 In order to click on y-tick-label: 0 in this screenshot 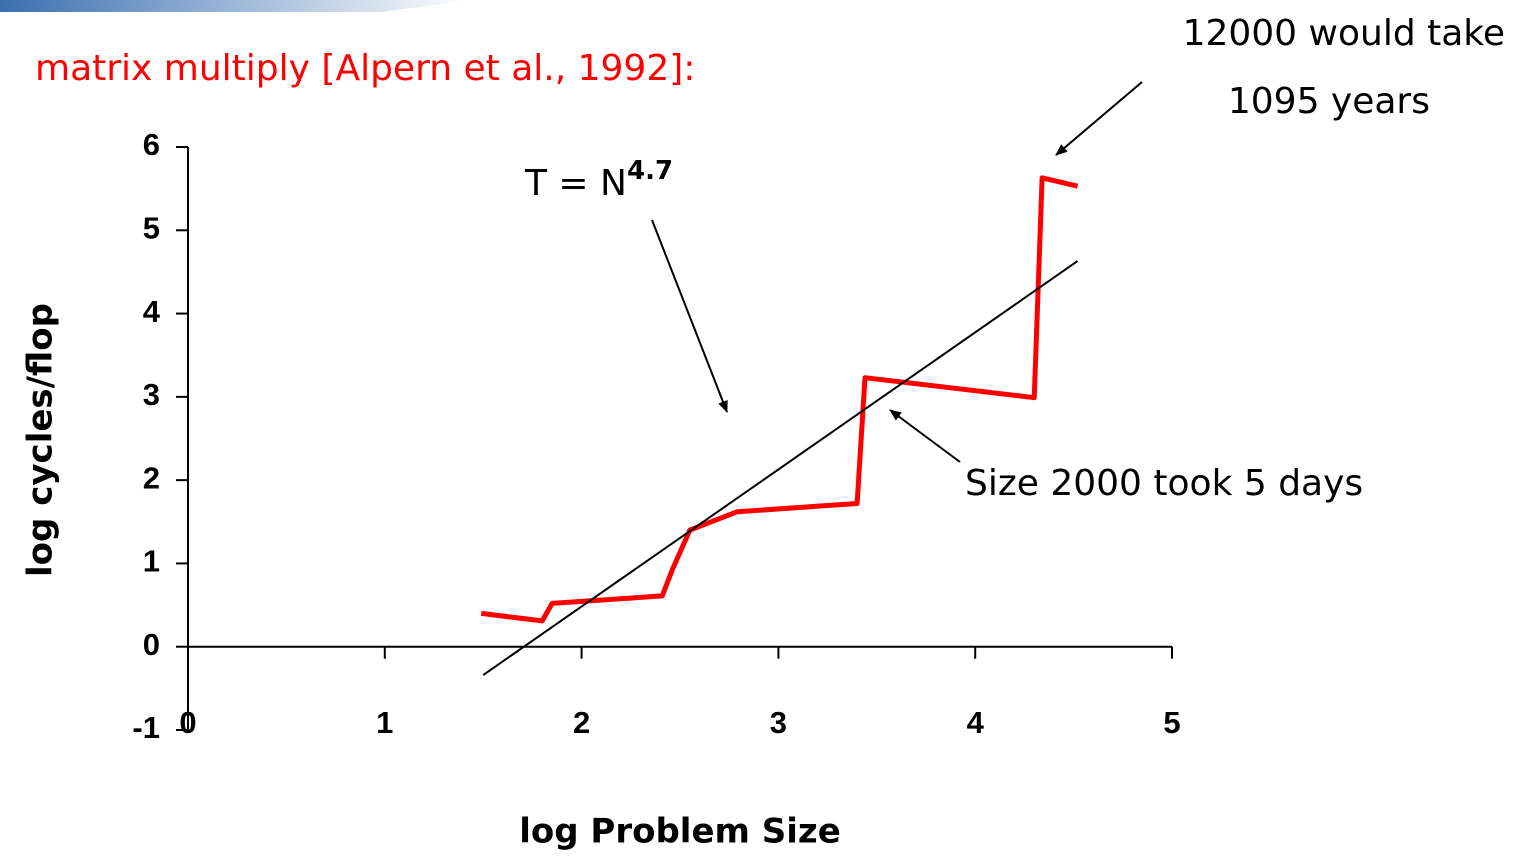, I will do `click(151, 644)`.